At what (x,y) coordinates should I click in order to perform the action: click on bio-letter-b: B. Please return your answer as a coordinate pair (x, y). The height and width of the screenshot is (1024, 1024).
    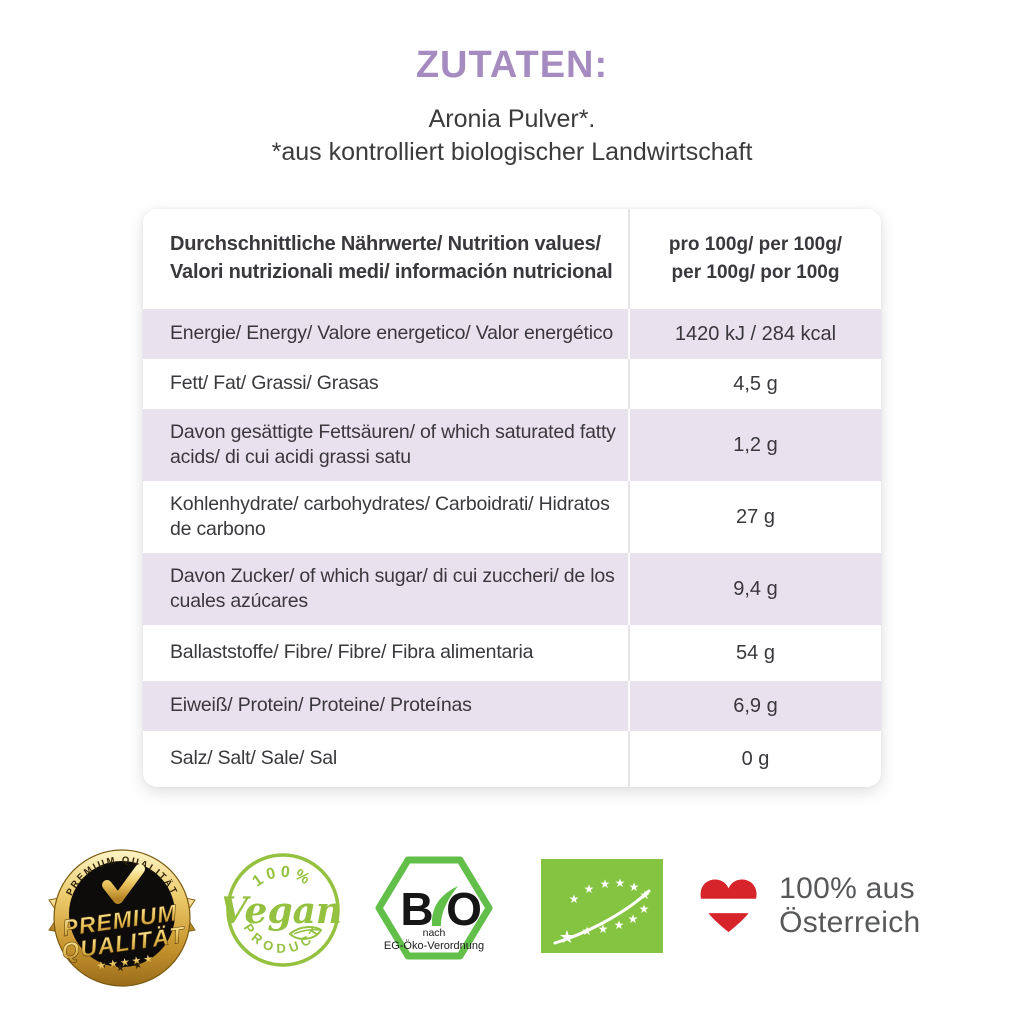
    Looking at the image, I should click on (416, 909).